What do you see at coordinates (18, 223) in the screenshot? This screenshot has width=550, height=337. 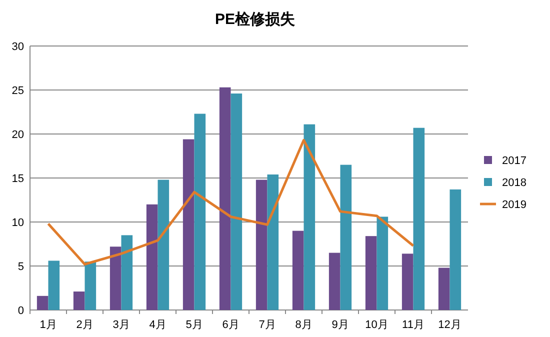 I see `y-tick-label: 10` at bounding box center [18, 223].